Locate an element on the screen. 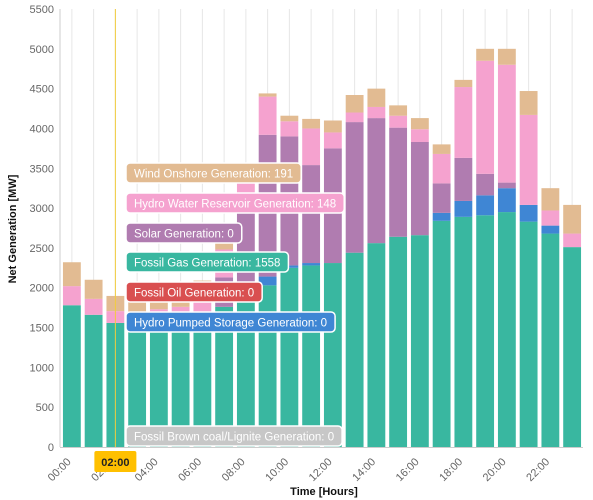  x-tick-label: 10:00 is located at coordinates (277, 470).